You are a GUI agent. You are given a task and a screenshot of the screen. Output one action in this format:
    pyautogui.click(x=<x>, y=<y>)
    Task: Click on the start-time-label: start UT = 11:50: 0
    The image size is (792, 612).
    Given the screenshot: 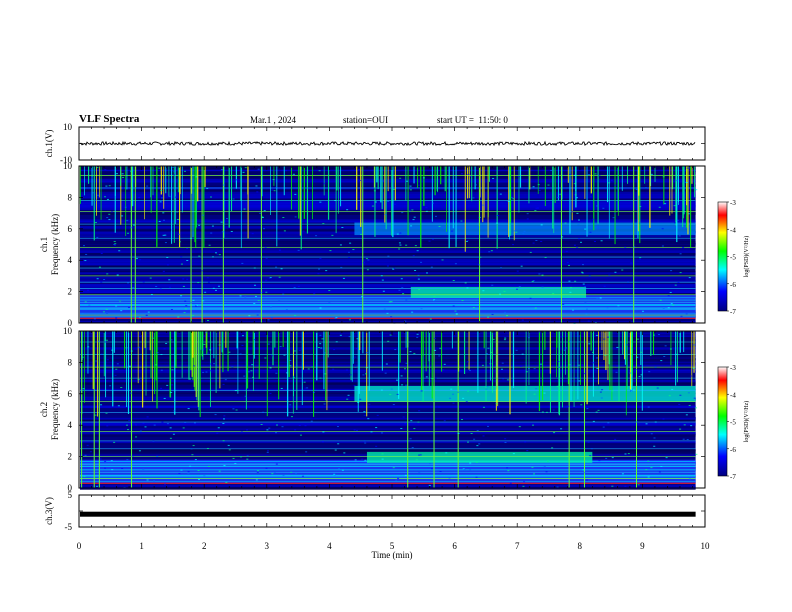 What is the action you would take?
    pyautogui.click(x=472, y=120)
    